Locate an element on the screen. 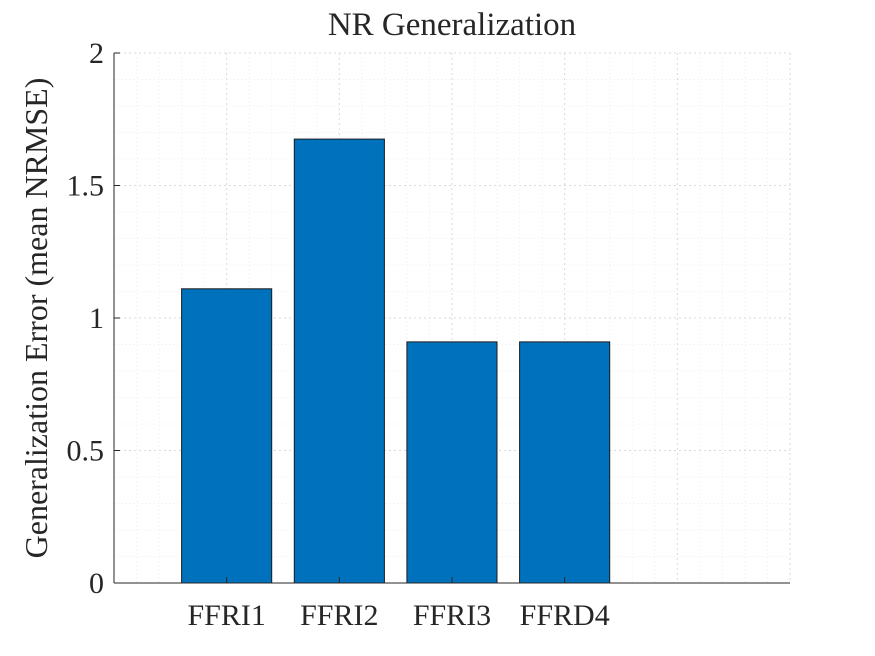 The image size is (875, 656). bar-ffri3 is located at coordinates (452, 462).